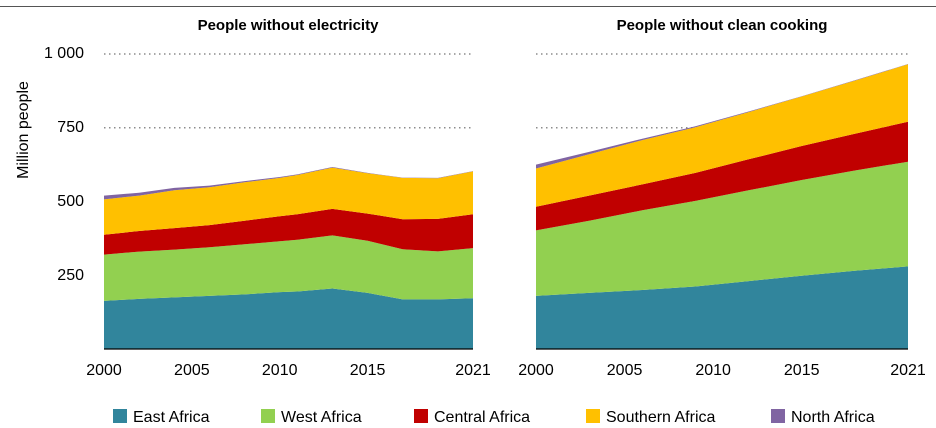 The width and height of the screenshot is (936, 428). Describe the element at coordinates (482, 417) in the screenshot. I see `legend-label: Central Africa` at that location.